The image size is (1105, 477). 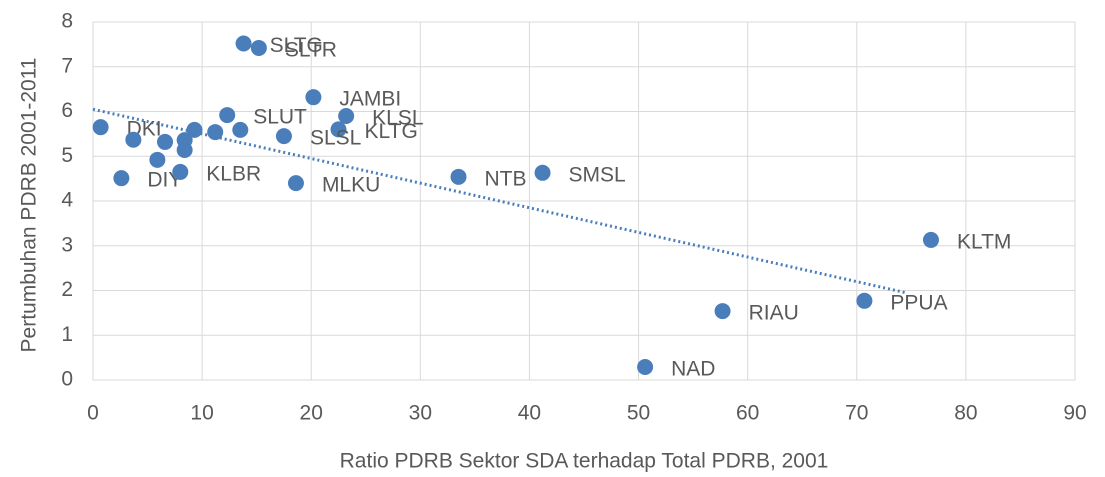 I want to click on y-tick-label: 6, so click(x=67, y=110).